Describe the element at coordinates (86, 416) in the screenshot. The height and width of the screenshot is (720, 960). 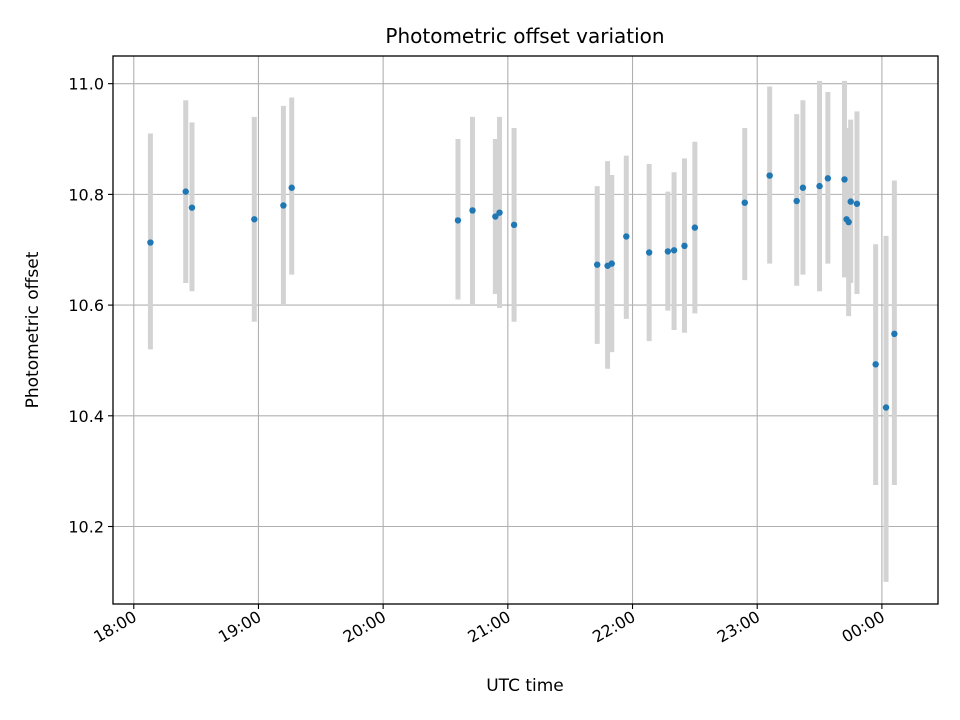
I see `y-tick-label: 10.4` at that location.